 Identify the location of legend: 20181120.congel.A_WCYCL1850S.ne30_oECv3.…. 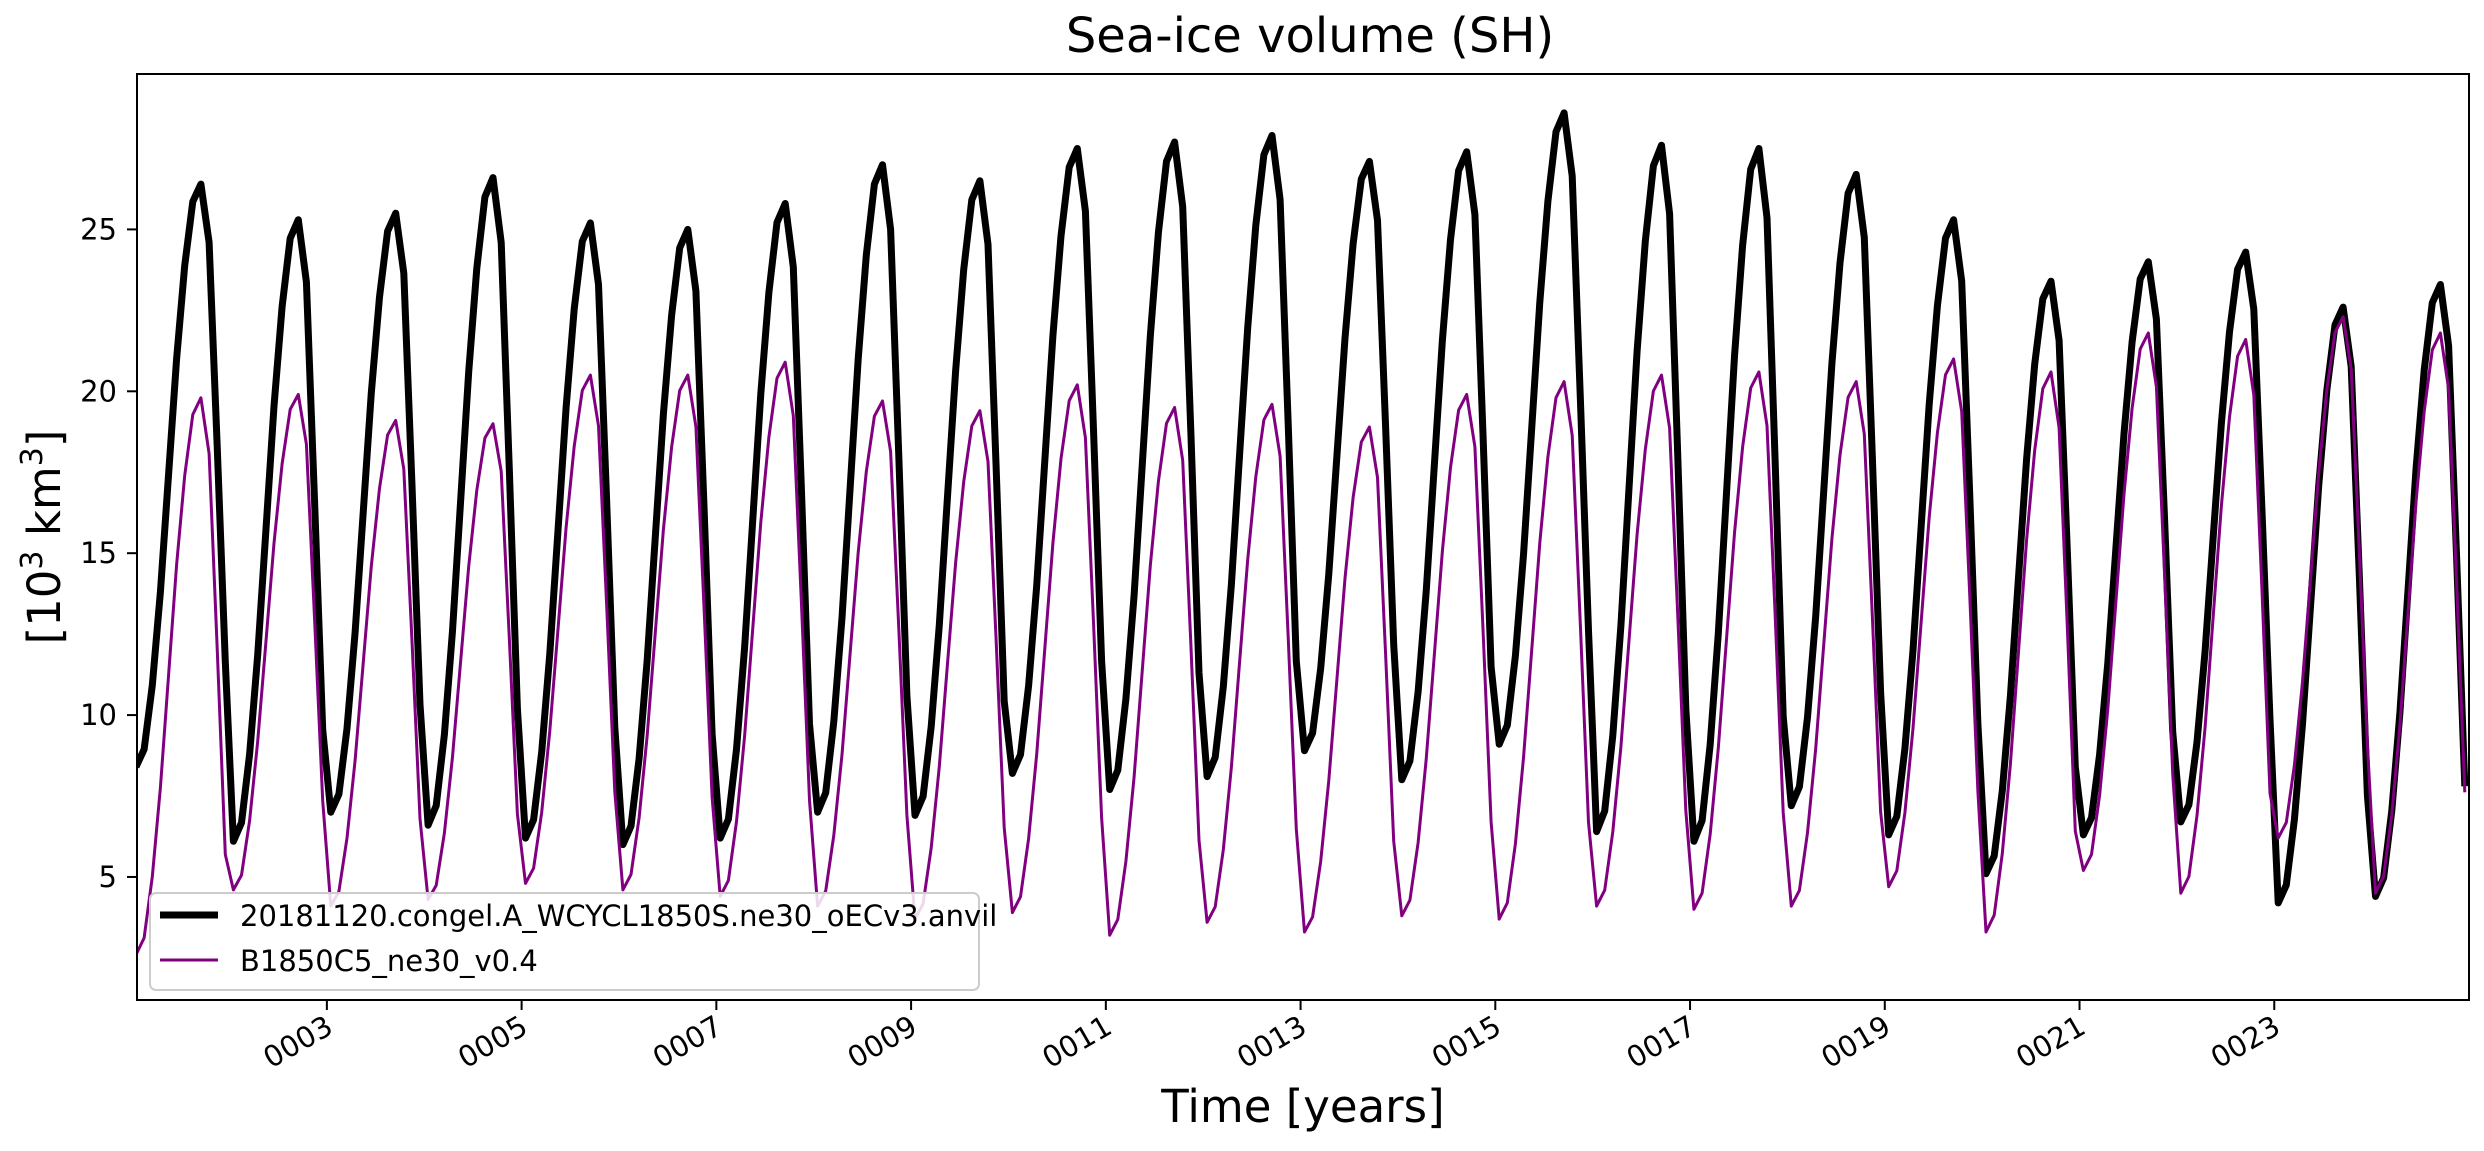
(573, 941).